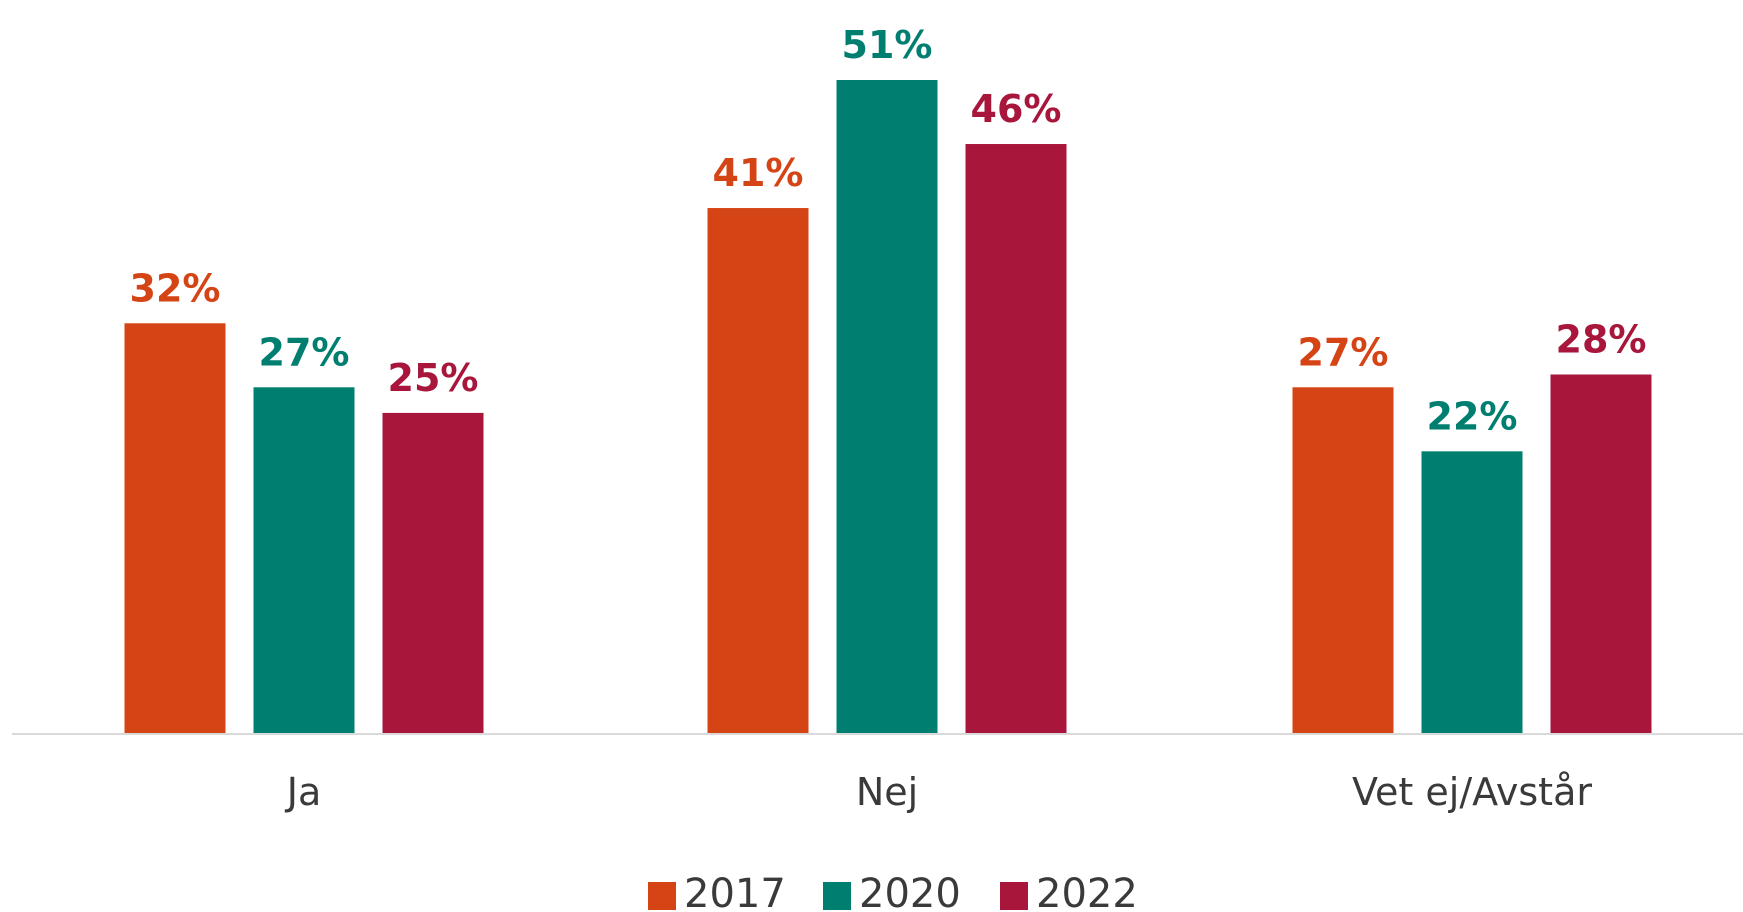 This screenshot has width=1743, height=912. What do you see at coordinates (758, 173) in the screenshot?
I see `data-label-2017-1: 41%` at bounding box center [758, 173].